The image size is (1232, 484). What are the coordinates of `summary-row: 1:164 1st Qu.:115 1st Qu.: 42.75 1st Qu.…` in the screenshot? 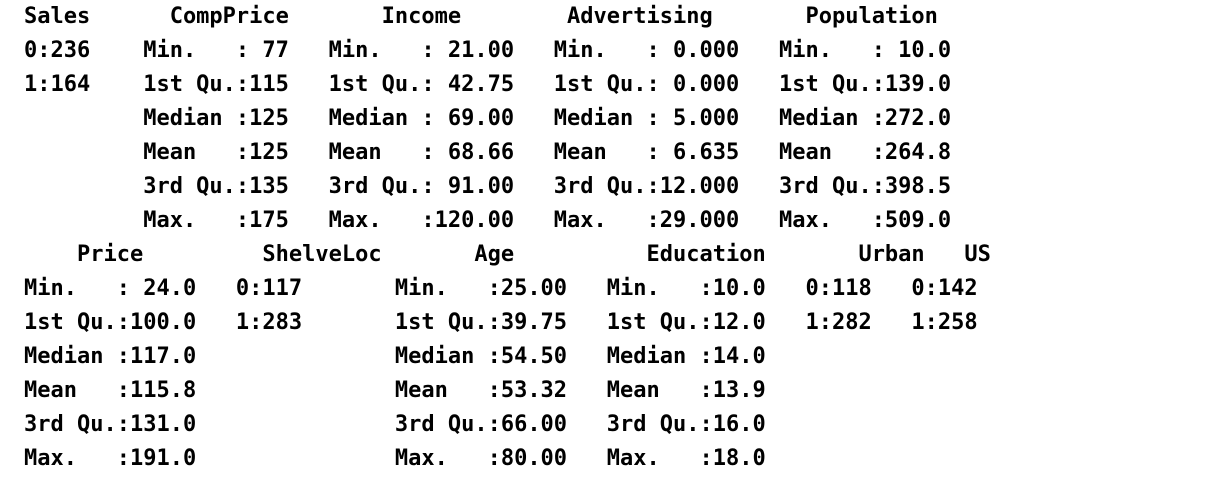 It's located at (488, 84).